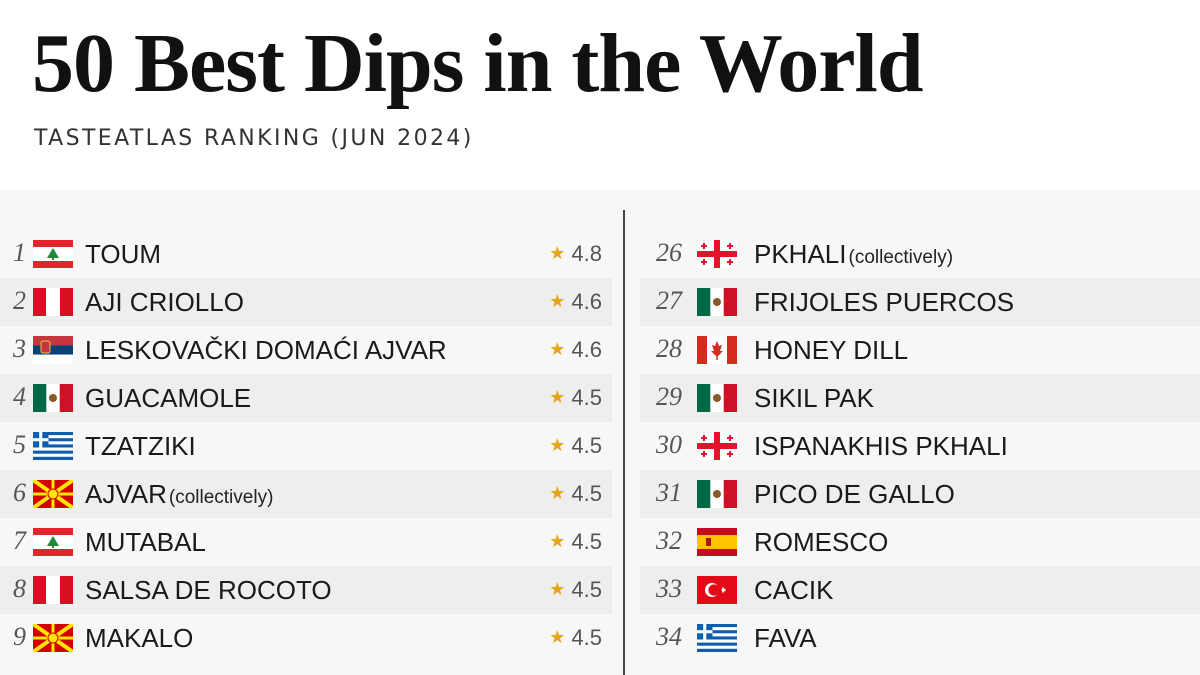  I want to click on ranking-row: 6 AJVAR (collectively) ★ 4.5, so click(306, 494).